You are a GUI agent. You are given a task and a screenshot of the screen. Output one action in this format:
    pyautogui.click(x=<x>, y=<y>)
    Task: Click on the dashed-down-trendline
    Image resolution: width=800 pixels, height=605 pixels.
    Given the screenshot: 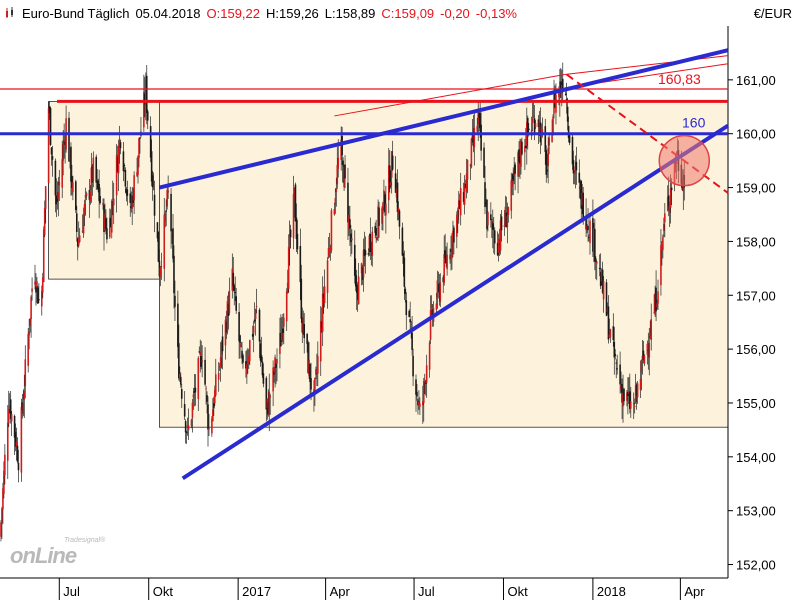 What is the action you would take?
    pyautogui.click(x=647, y=133)
    